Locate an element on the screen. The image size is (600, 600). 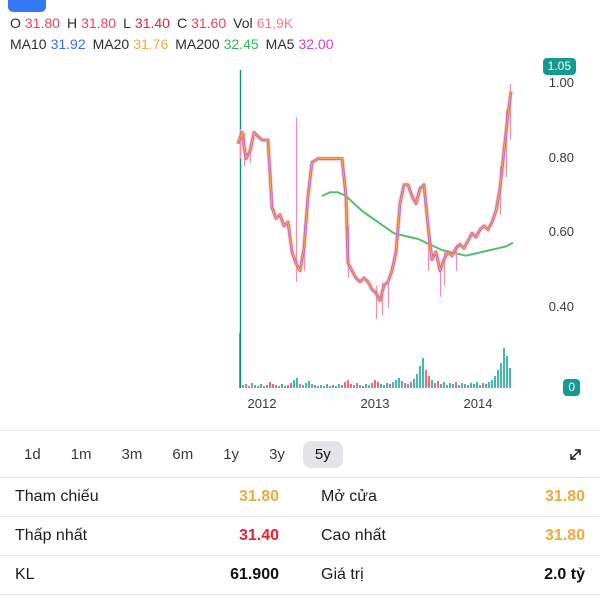
table-row: Thấp nhất 31.40 Cao nhất 31.80 is located at coordinates (300, 536).